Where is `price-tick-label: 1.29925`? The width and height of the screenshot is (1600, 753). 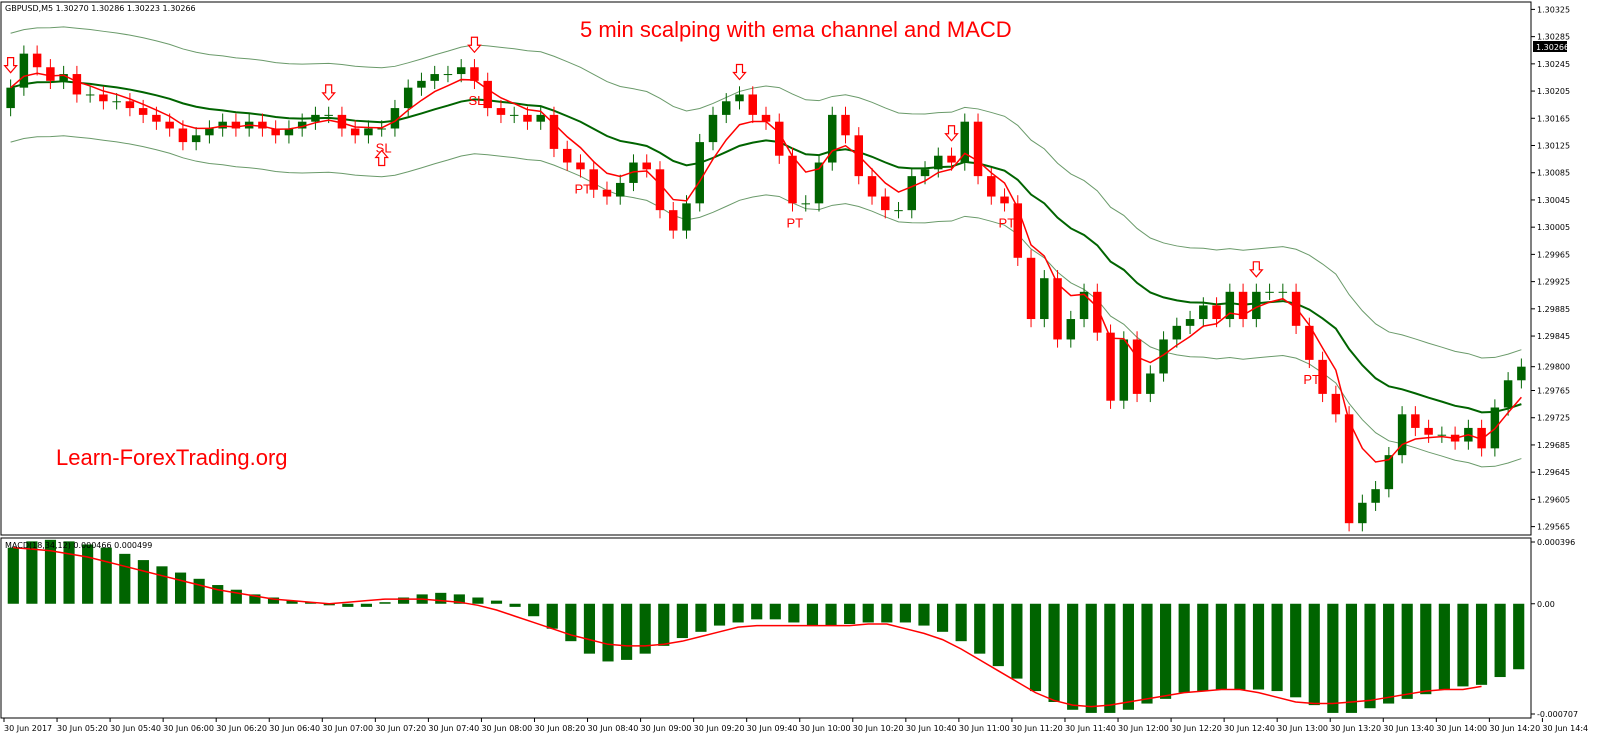
price-tick-label: 1.29925 is located at coordinates (1553, 282).